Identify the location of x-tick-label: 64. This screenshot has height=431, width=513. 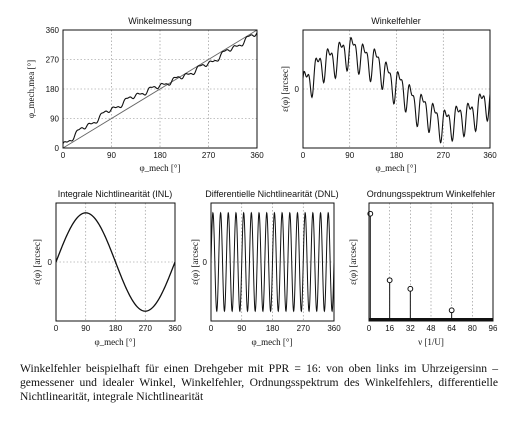
(451, 328).